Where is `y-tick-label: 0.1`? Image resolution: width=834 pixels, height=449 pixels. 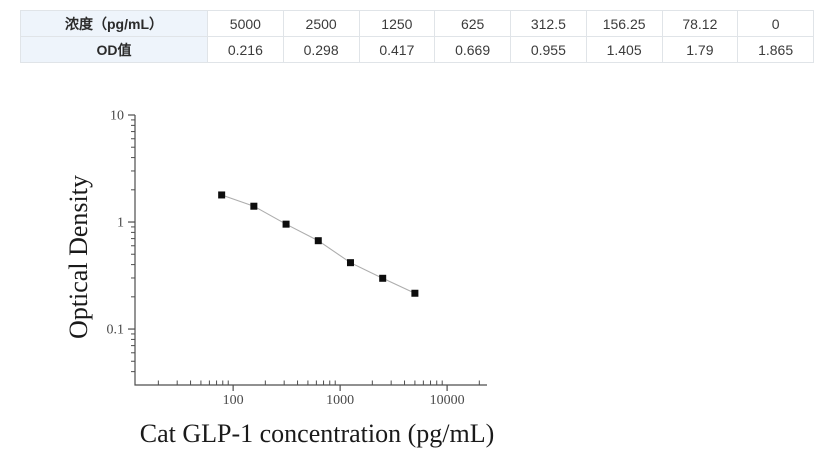
y-tick-label: 0.1 is located at coordinates (116, 330).